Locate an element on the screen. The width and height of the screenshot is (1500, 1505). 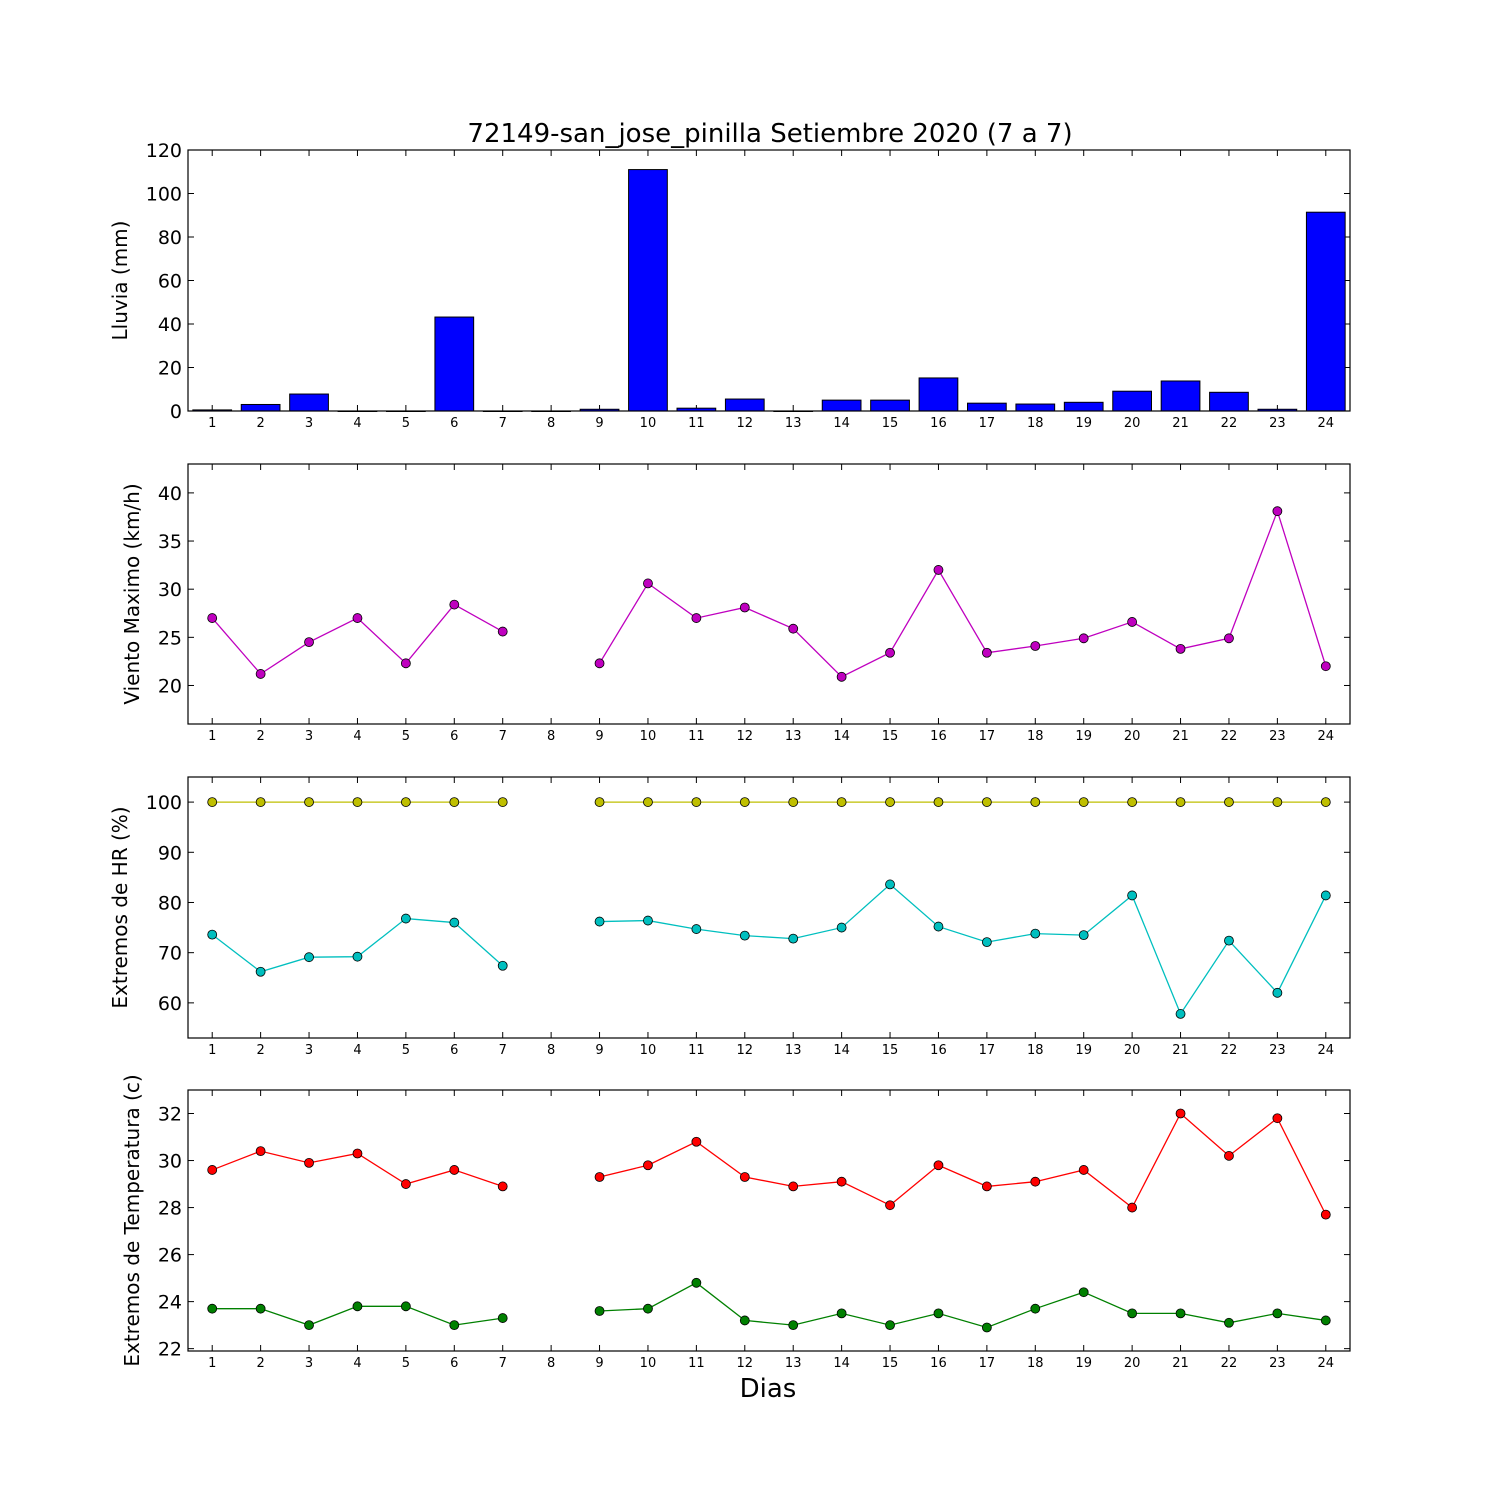
y-axis-label: Extremos de HR (%) is located at coordinates (120, 907).